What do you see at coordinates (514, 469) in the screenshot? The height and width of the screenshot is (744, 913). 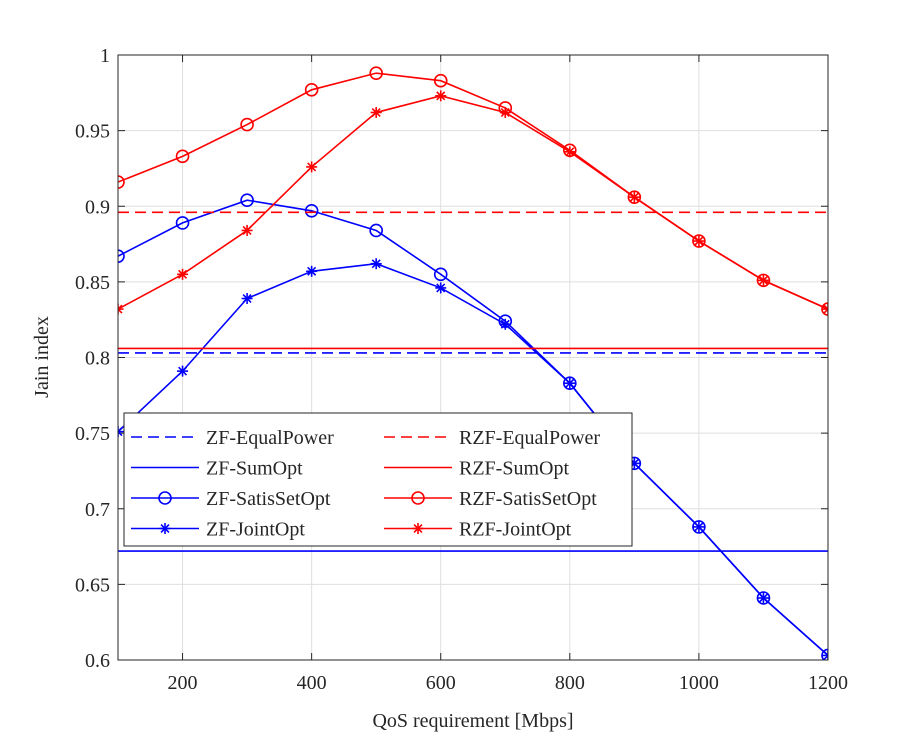 I see `legend-label: RZF-SumOpt` at bounding box center [514, 469].